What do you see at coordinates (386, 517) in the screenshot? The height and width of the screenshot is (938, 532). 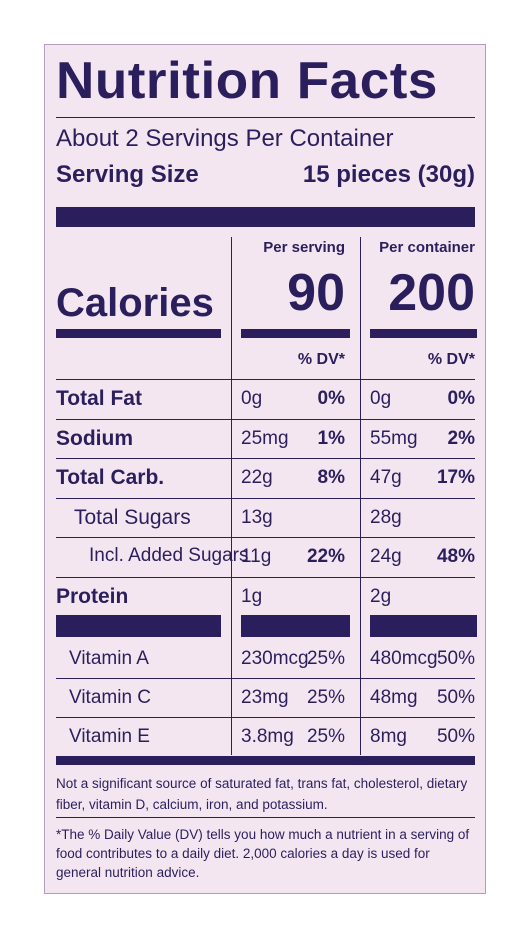 I see `container-amount: 28g` at bounding box center [386, 517].